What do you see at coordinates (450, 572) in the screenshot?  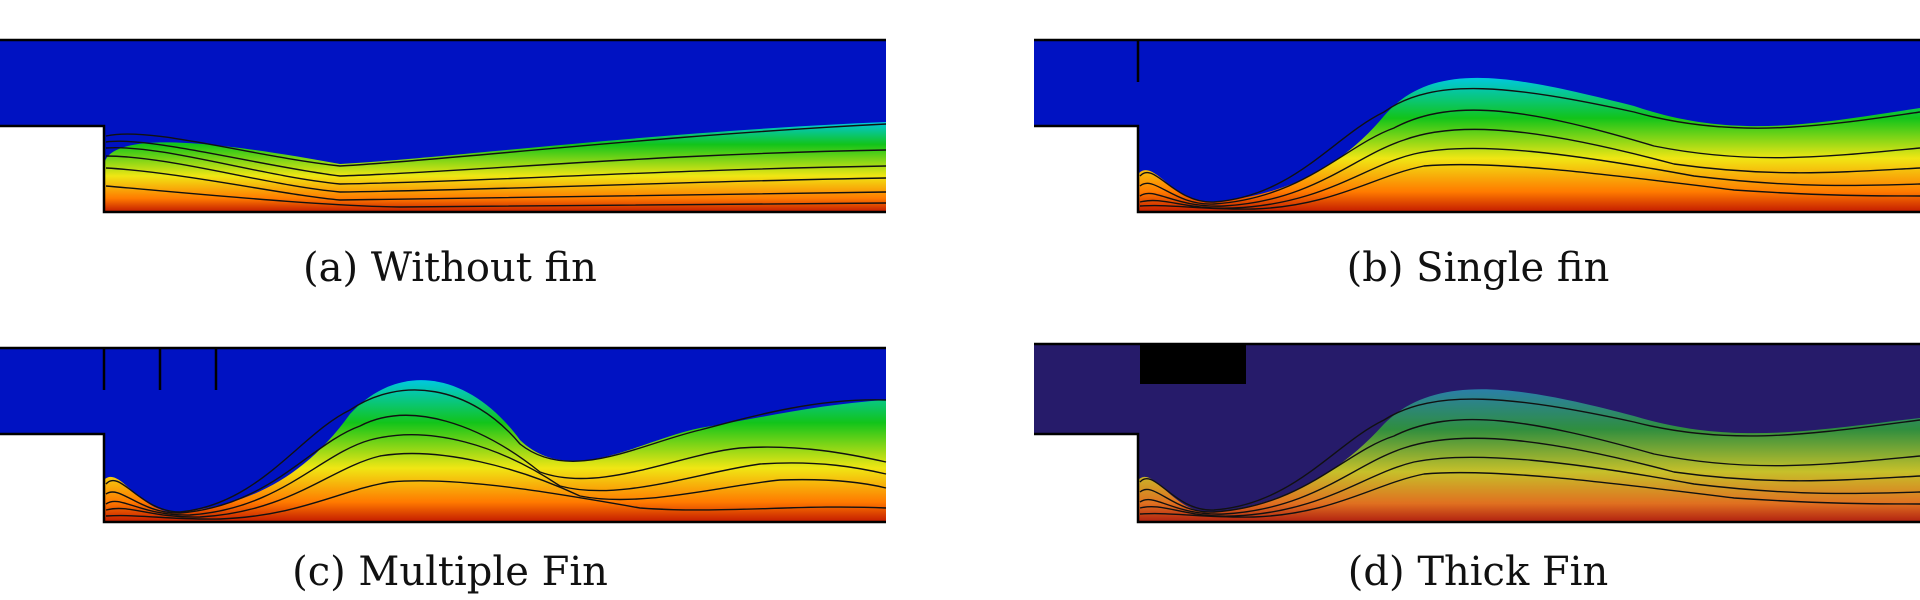 I see `caption-c: (c) Multiple Fin` at bounding box center [450, 572].